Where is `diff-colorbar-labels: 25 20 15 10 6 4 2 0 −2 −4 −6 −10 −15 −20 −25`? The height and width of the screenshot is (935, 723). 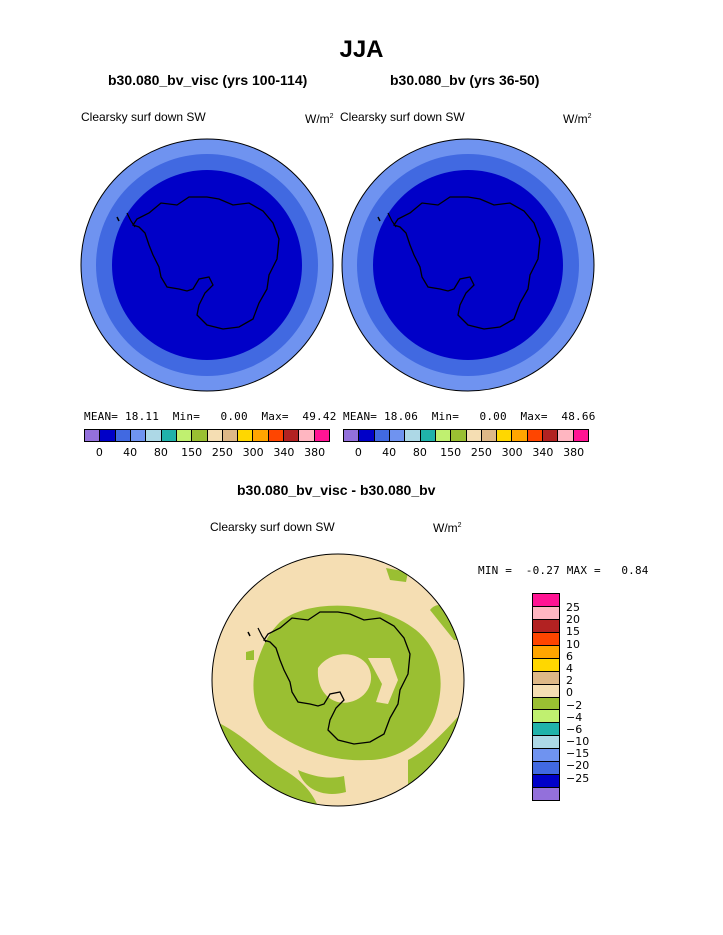
diff-colorbar-labels: 25 20 15 10 6 4 2 0 −2 −4 −6 −10 −15 −20 −25 is located at coordinates (578, 693).